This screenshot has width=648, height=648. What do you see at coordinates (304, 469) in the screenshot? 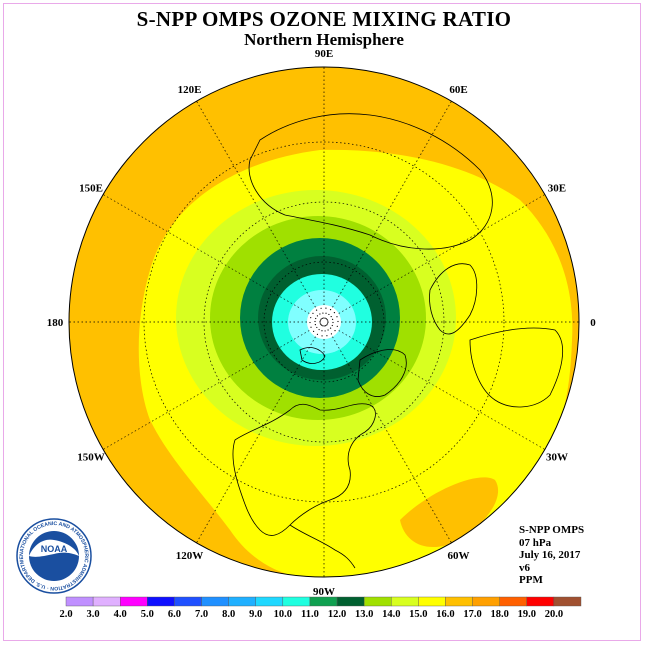
I see `coast-north-america` at bounding box center [304, 469].